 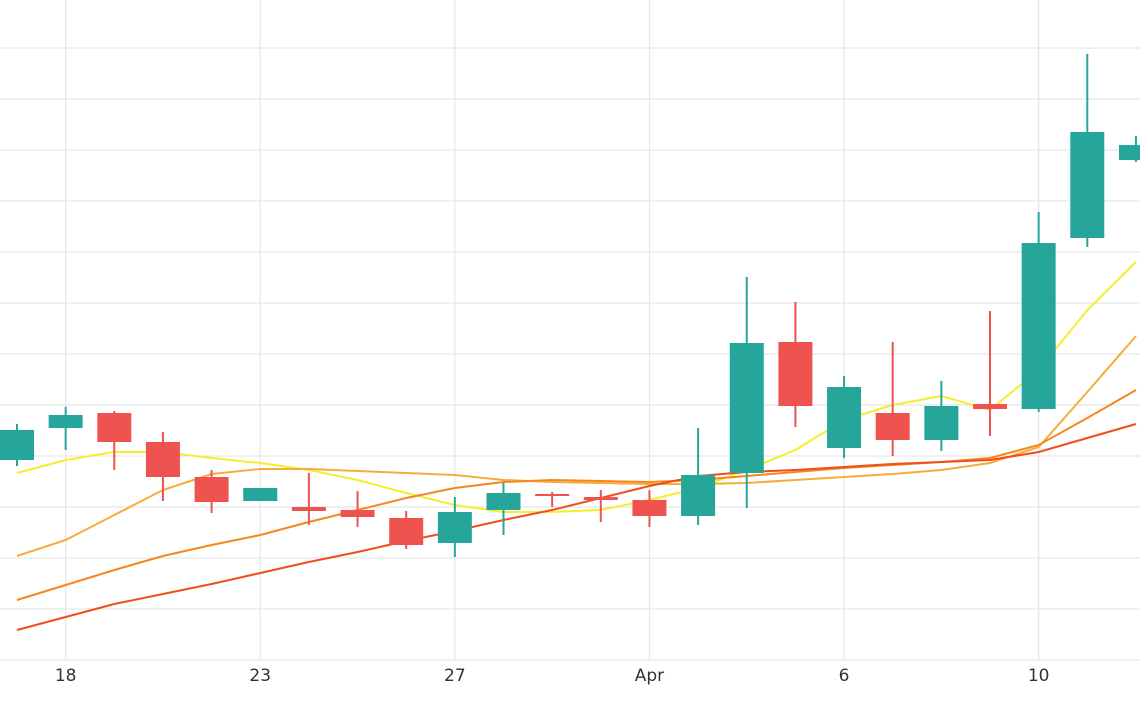 I want to click on x-tick-label: 18, so click(x=66, y=676).